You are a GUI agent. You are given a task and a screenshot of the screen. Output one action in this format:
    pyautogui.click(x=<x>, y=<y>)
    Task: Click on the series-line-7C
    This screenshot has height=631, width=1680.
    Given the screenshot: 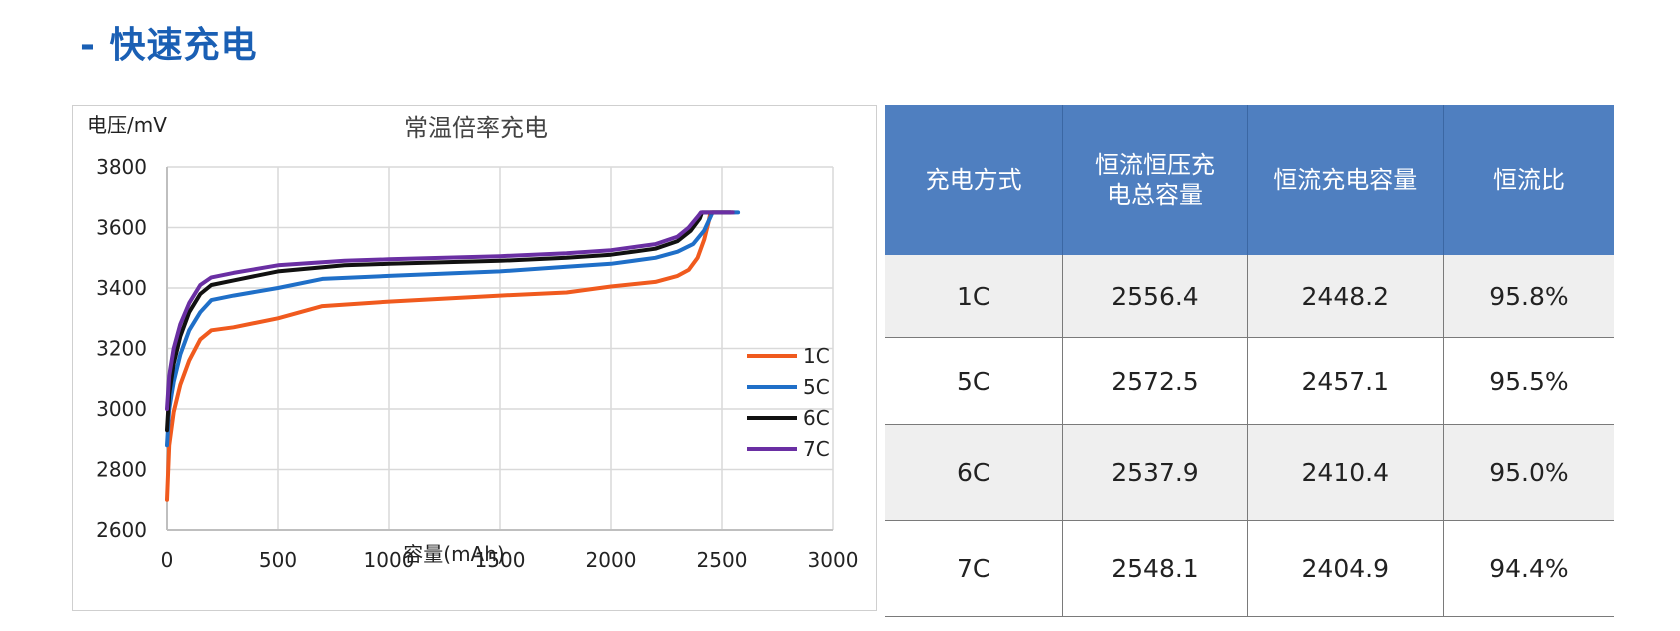 What is the action you would take?
    pyautogui.click(x=450, y=310)
    